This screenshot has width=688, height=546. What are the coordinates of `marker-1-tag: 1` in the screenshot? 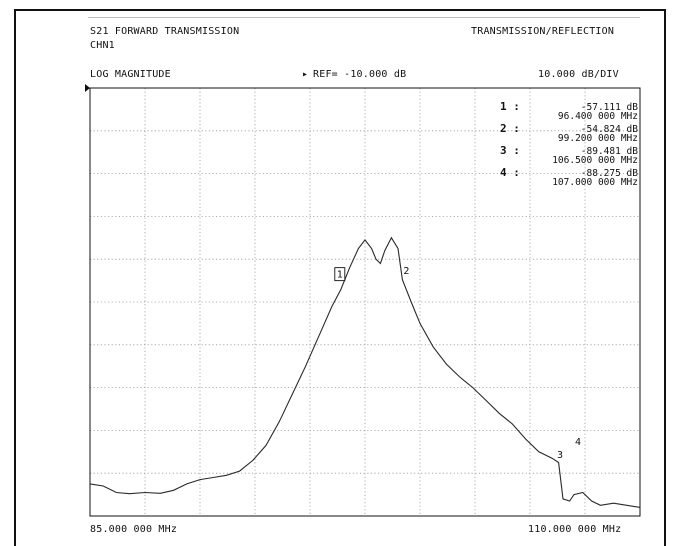 It's located at (340, 275).